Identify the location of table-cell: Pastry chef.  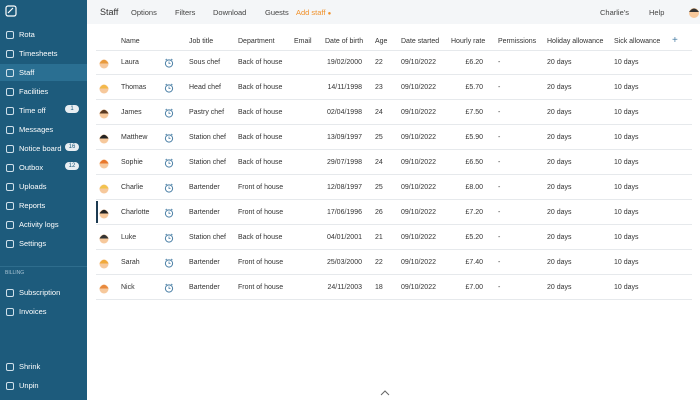
(206, 112).